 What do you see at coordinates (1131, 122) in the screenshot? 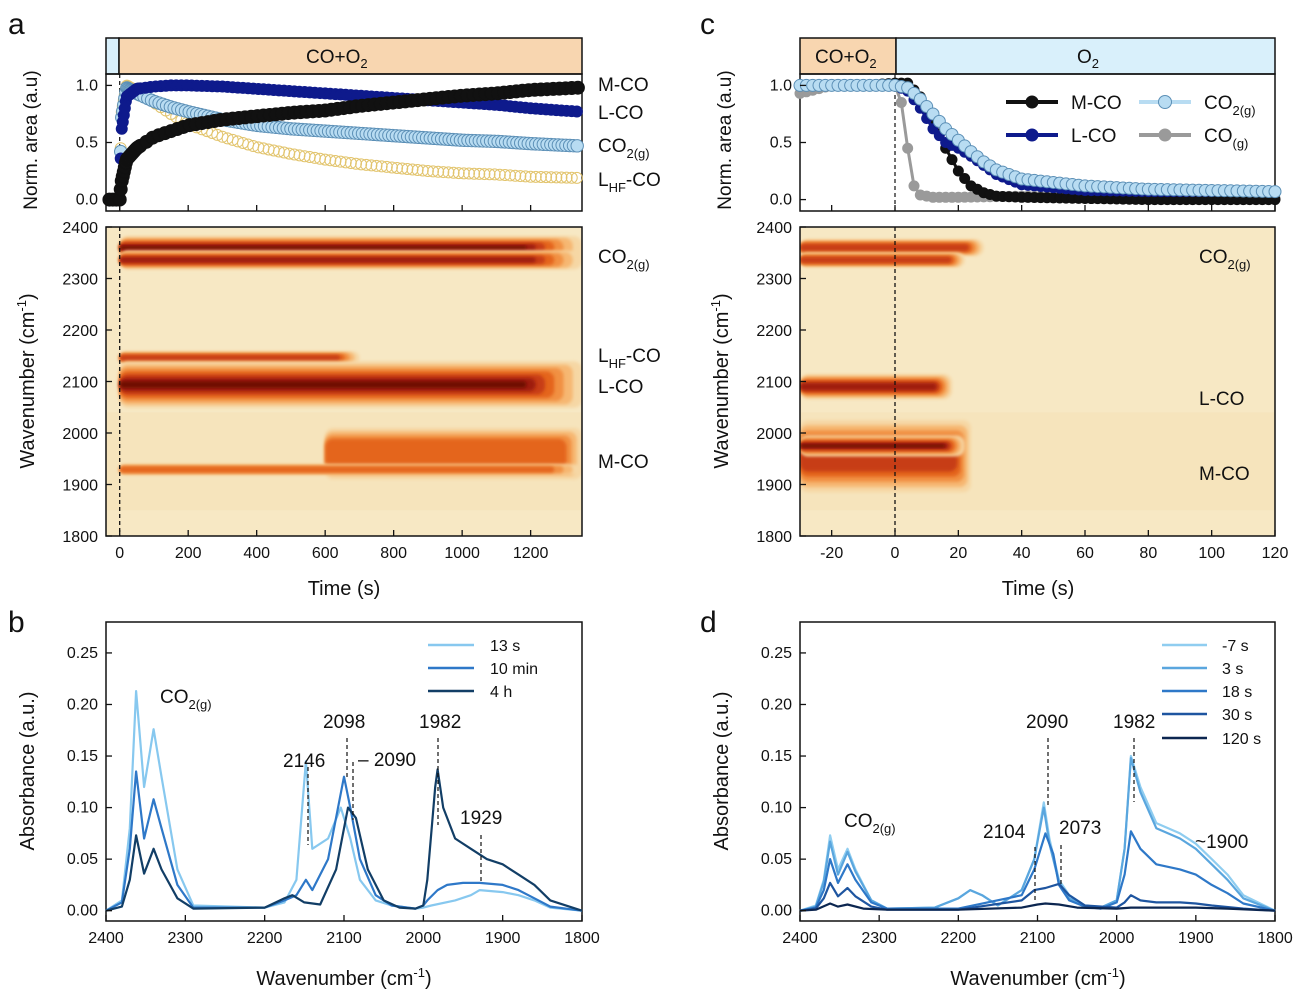
I see `legend-c: M-CO L-CO CO2(g) CO(g)` at bounding box center [1131, 122].